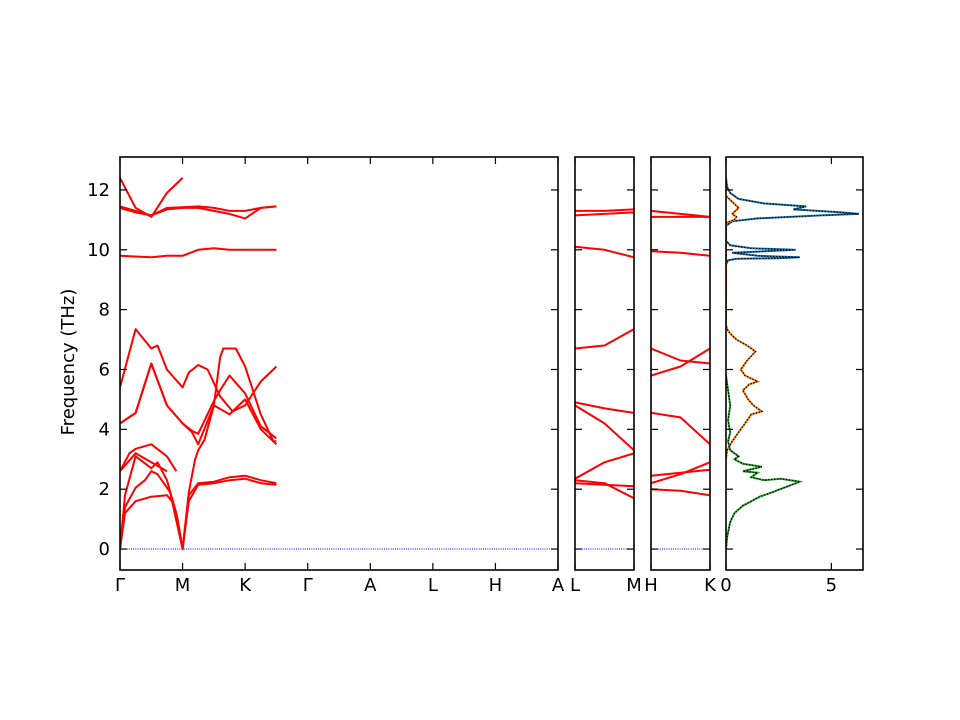 The width and height of the screenshot is (960, 720). Describe the element at coordinates (104, 369) in the screenshot. I see `y-tick-label: 6` at that location.